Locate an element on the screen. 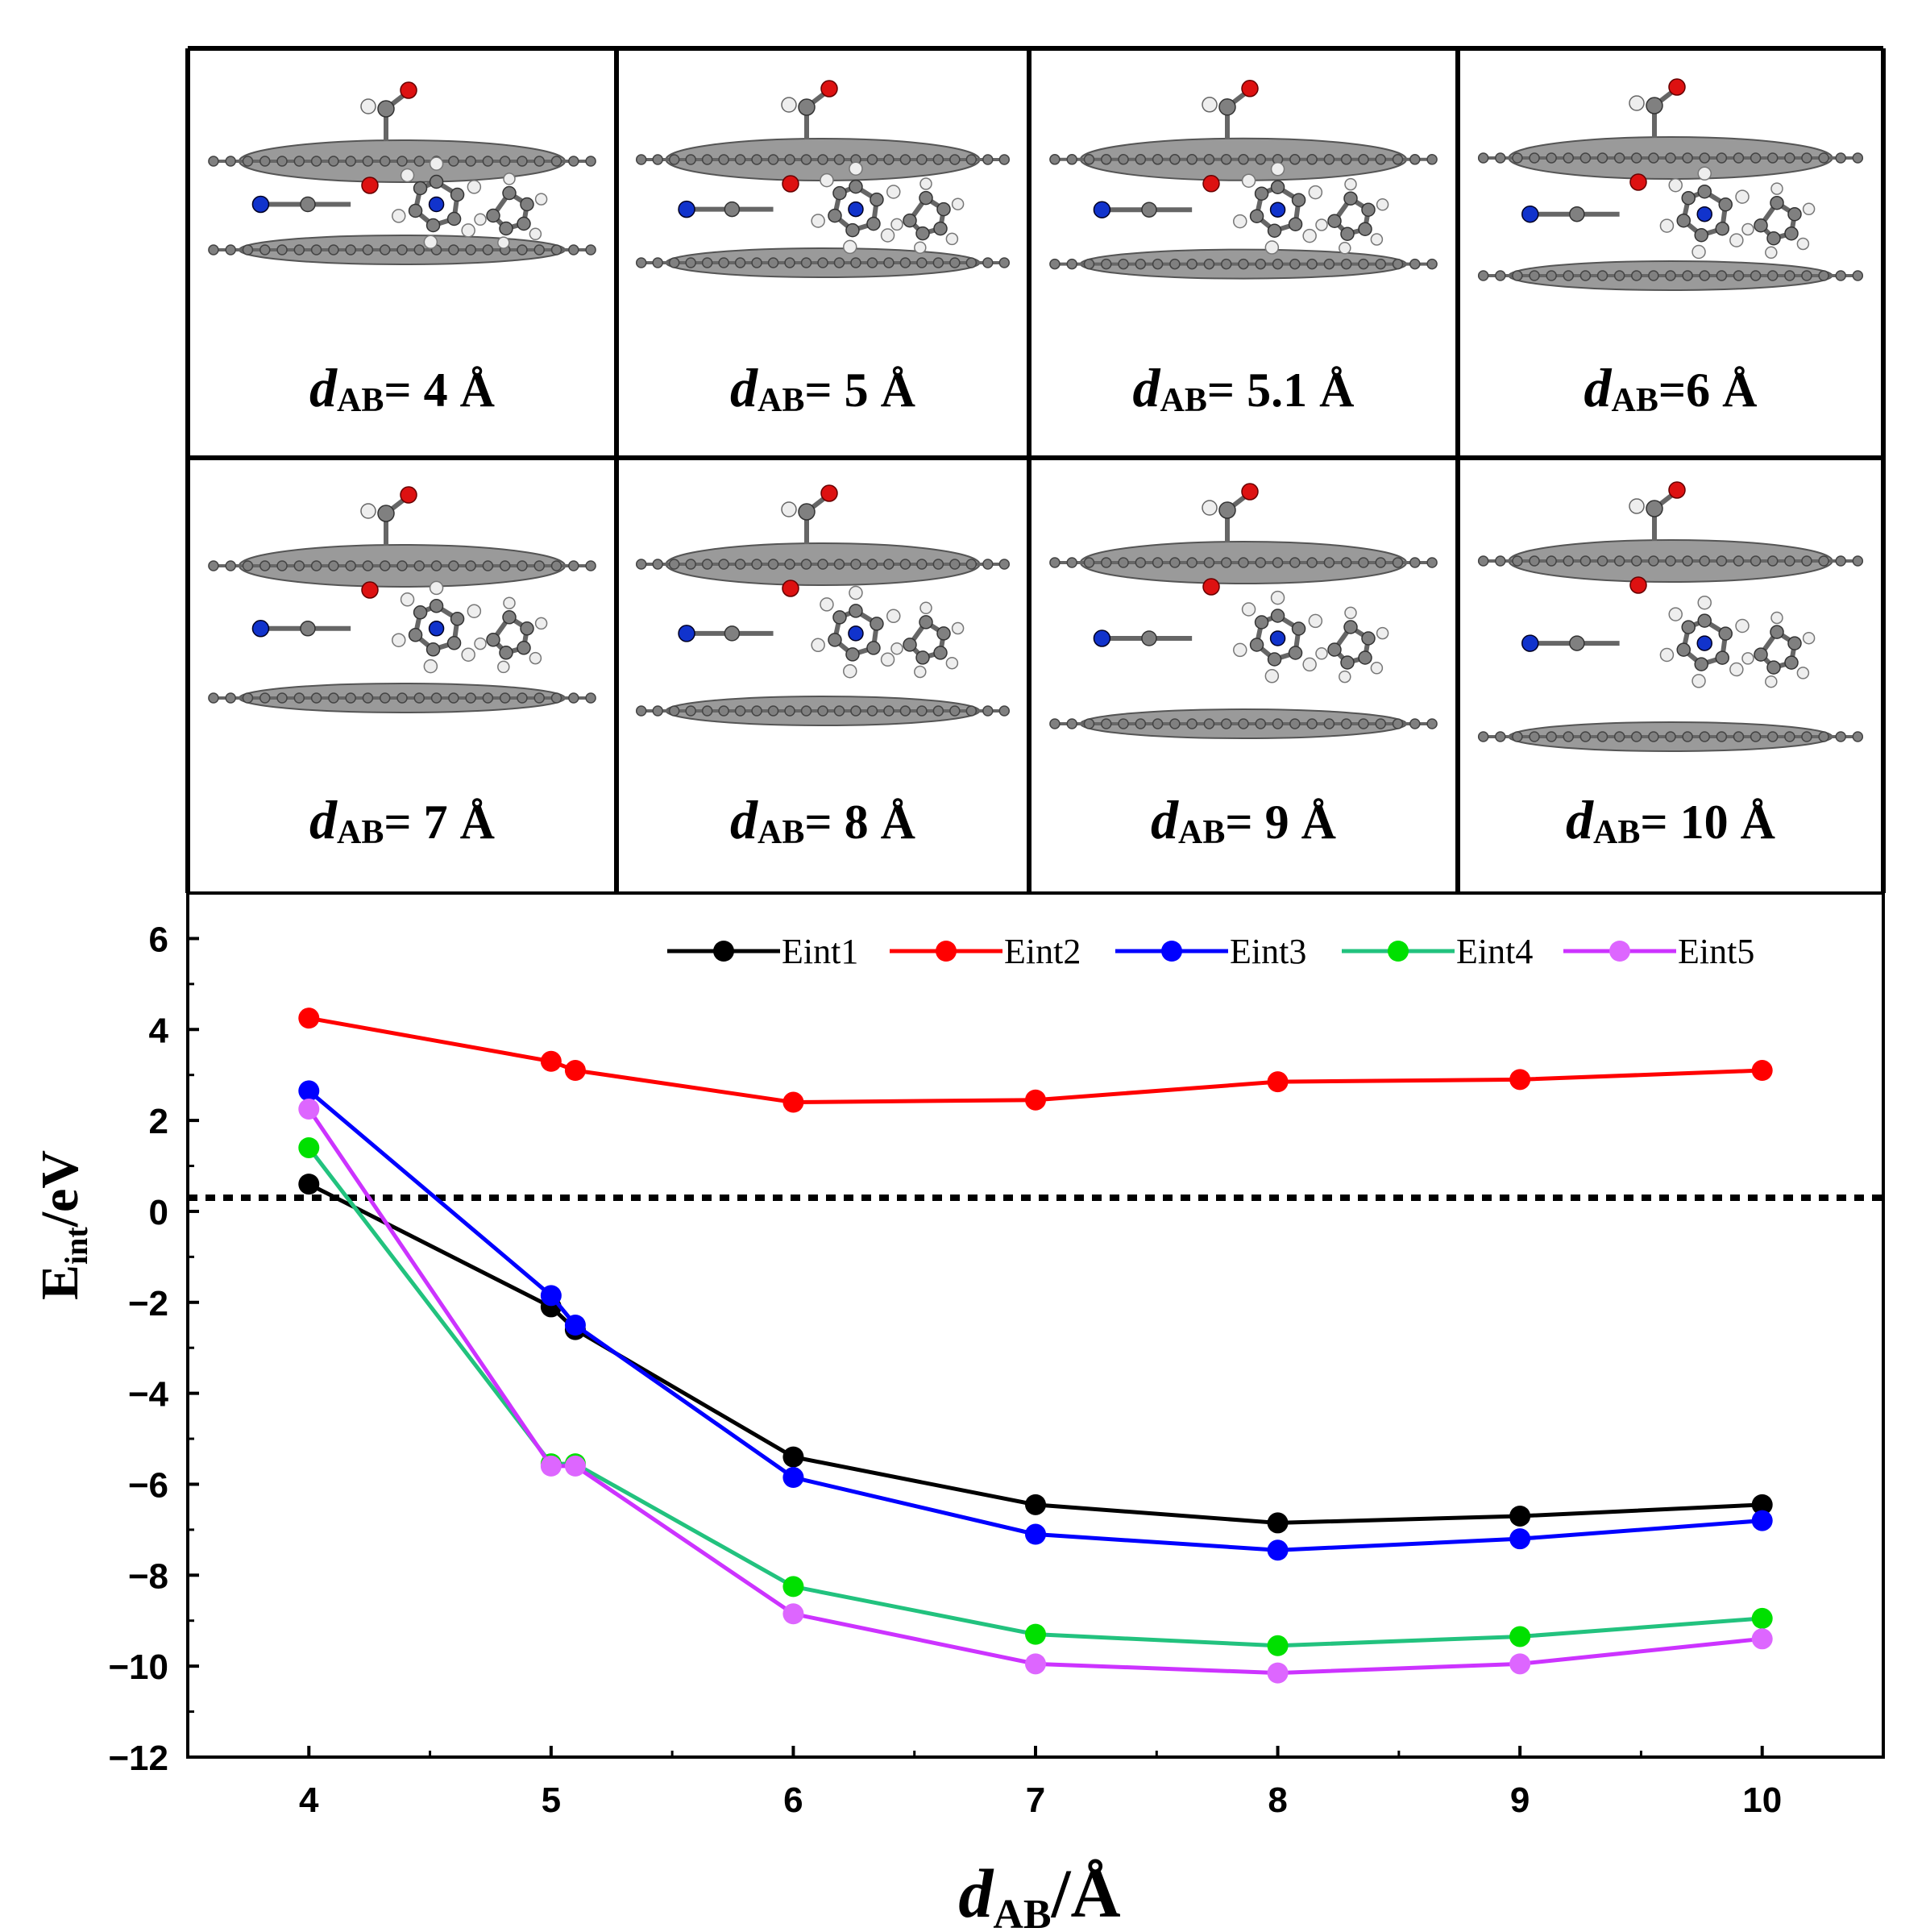 This screenshot has width=1926, height=1932. y-tick-label: 2 is located at coordinates (158, 1121).